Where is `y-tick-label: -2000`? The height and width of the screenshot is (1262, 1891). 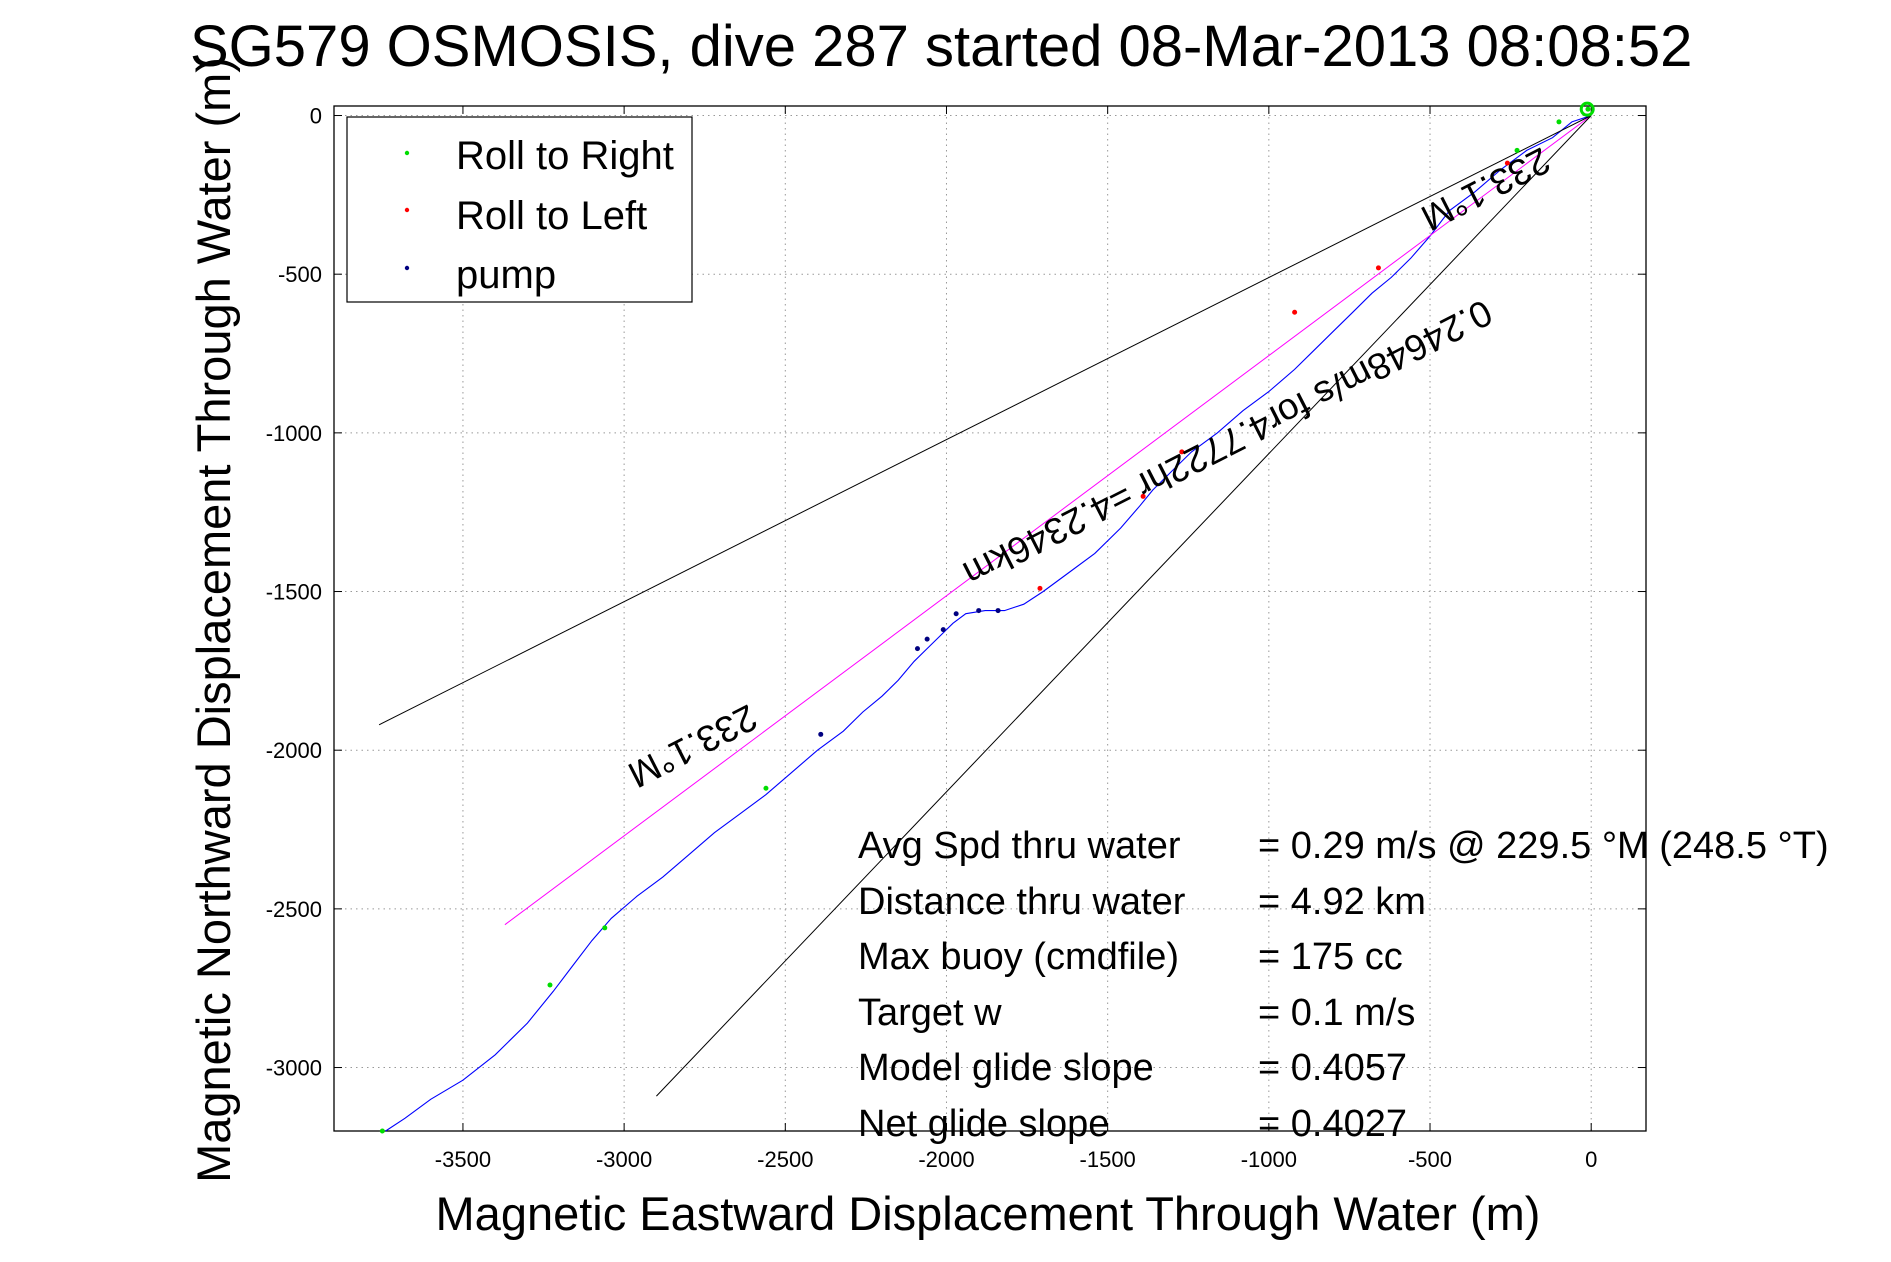 y-tick-label: -2000 is located at coordinates (294, 750).